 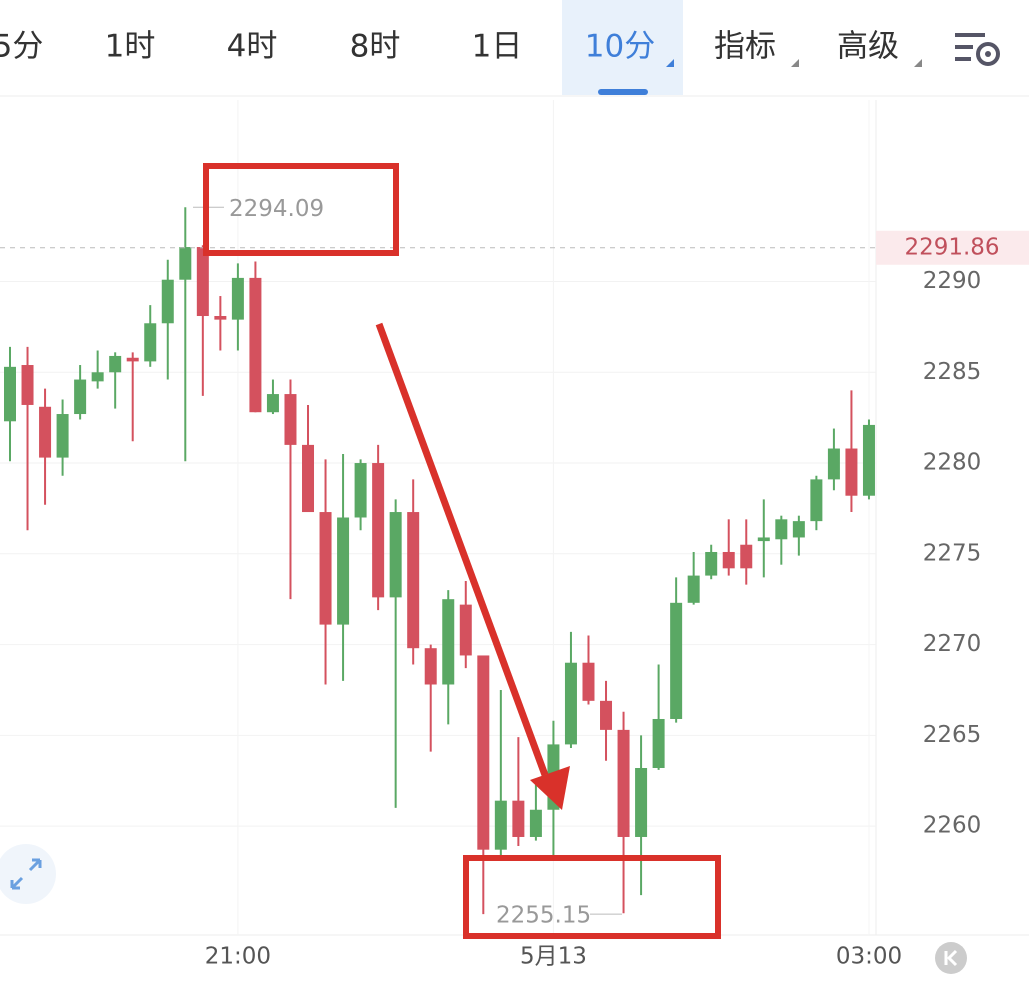 What do you see at coordinates (952, 553) in the screenshot?
I see `y-tick-label: 2275` at bounding box center [952, 553].